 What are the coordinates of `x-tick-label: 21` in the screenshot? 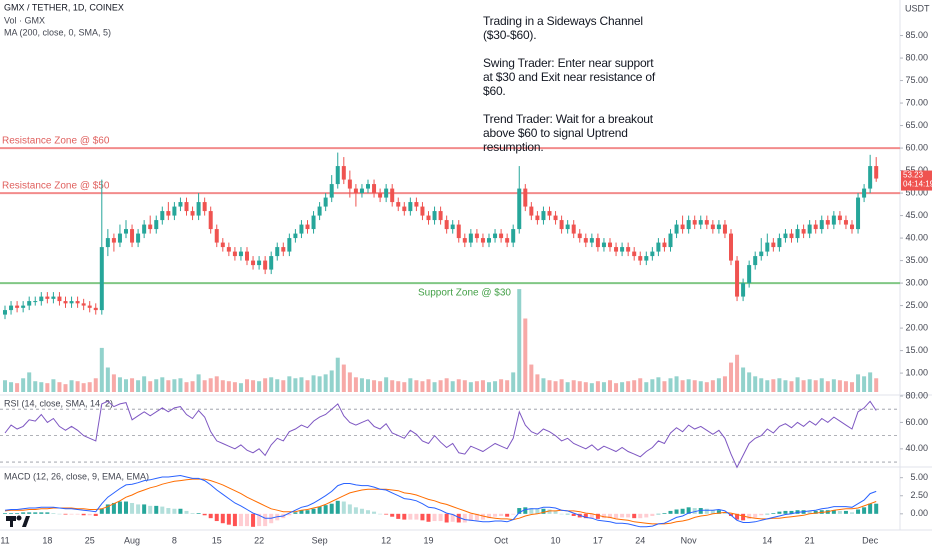 It's located at (810, 540).